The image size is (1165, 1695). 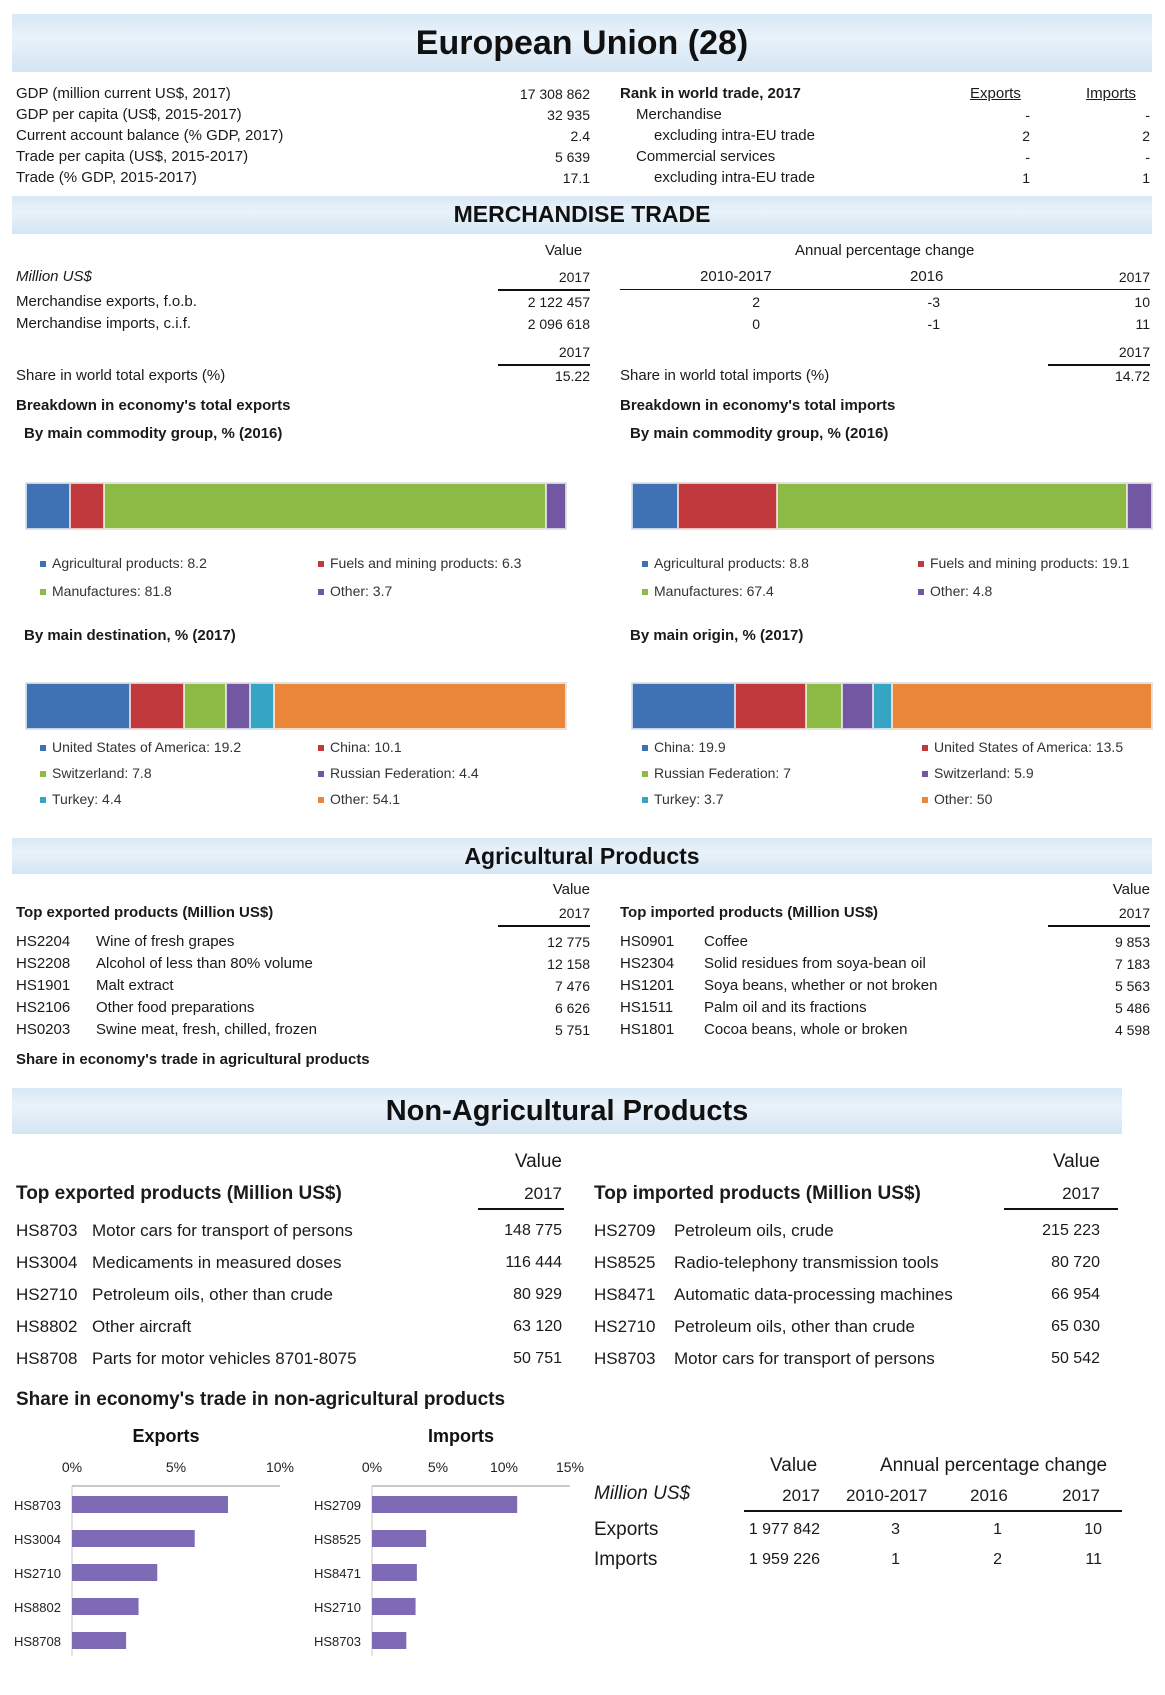 I want to click on rank-exports: 2, so click(x=1026, y=136).